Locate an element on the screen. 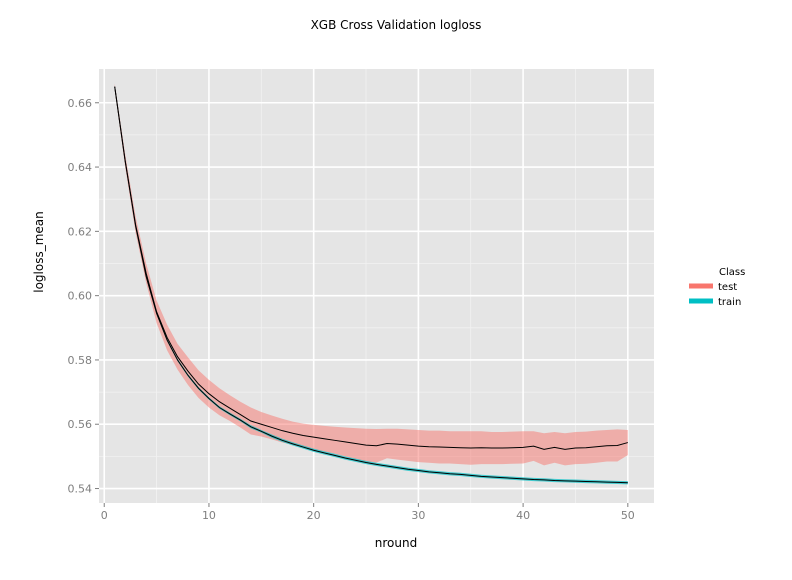 The height and width of the screenshot is (580, 792). x-tick-label: 0 is located at coordinates (104, 515).